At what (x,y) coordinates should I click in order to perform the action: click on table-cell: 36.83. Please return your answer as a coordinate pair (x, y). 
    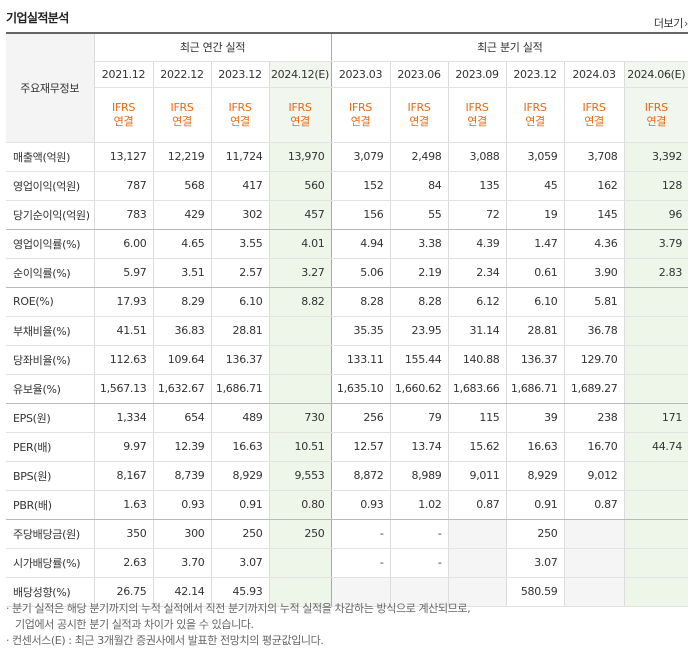
    Looking at the image, I should click on (182, 331).